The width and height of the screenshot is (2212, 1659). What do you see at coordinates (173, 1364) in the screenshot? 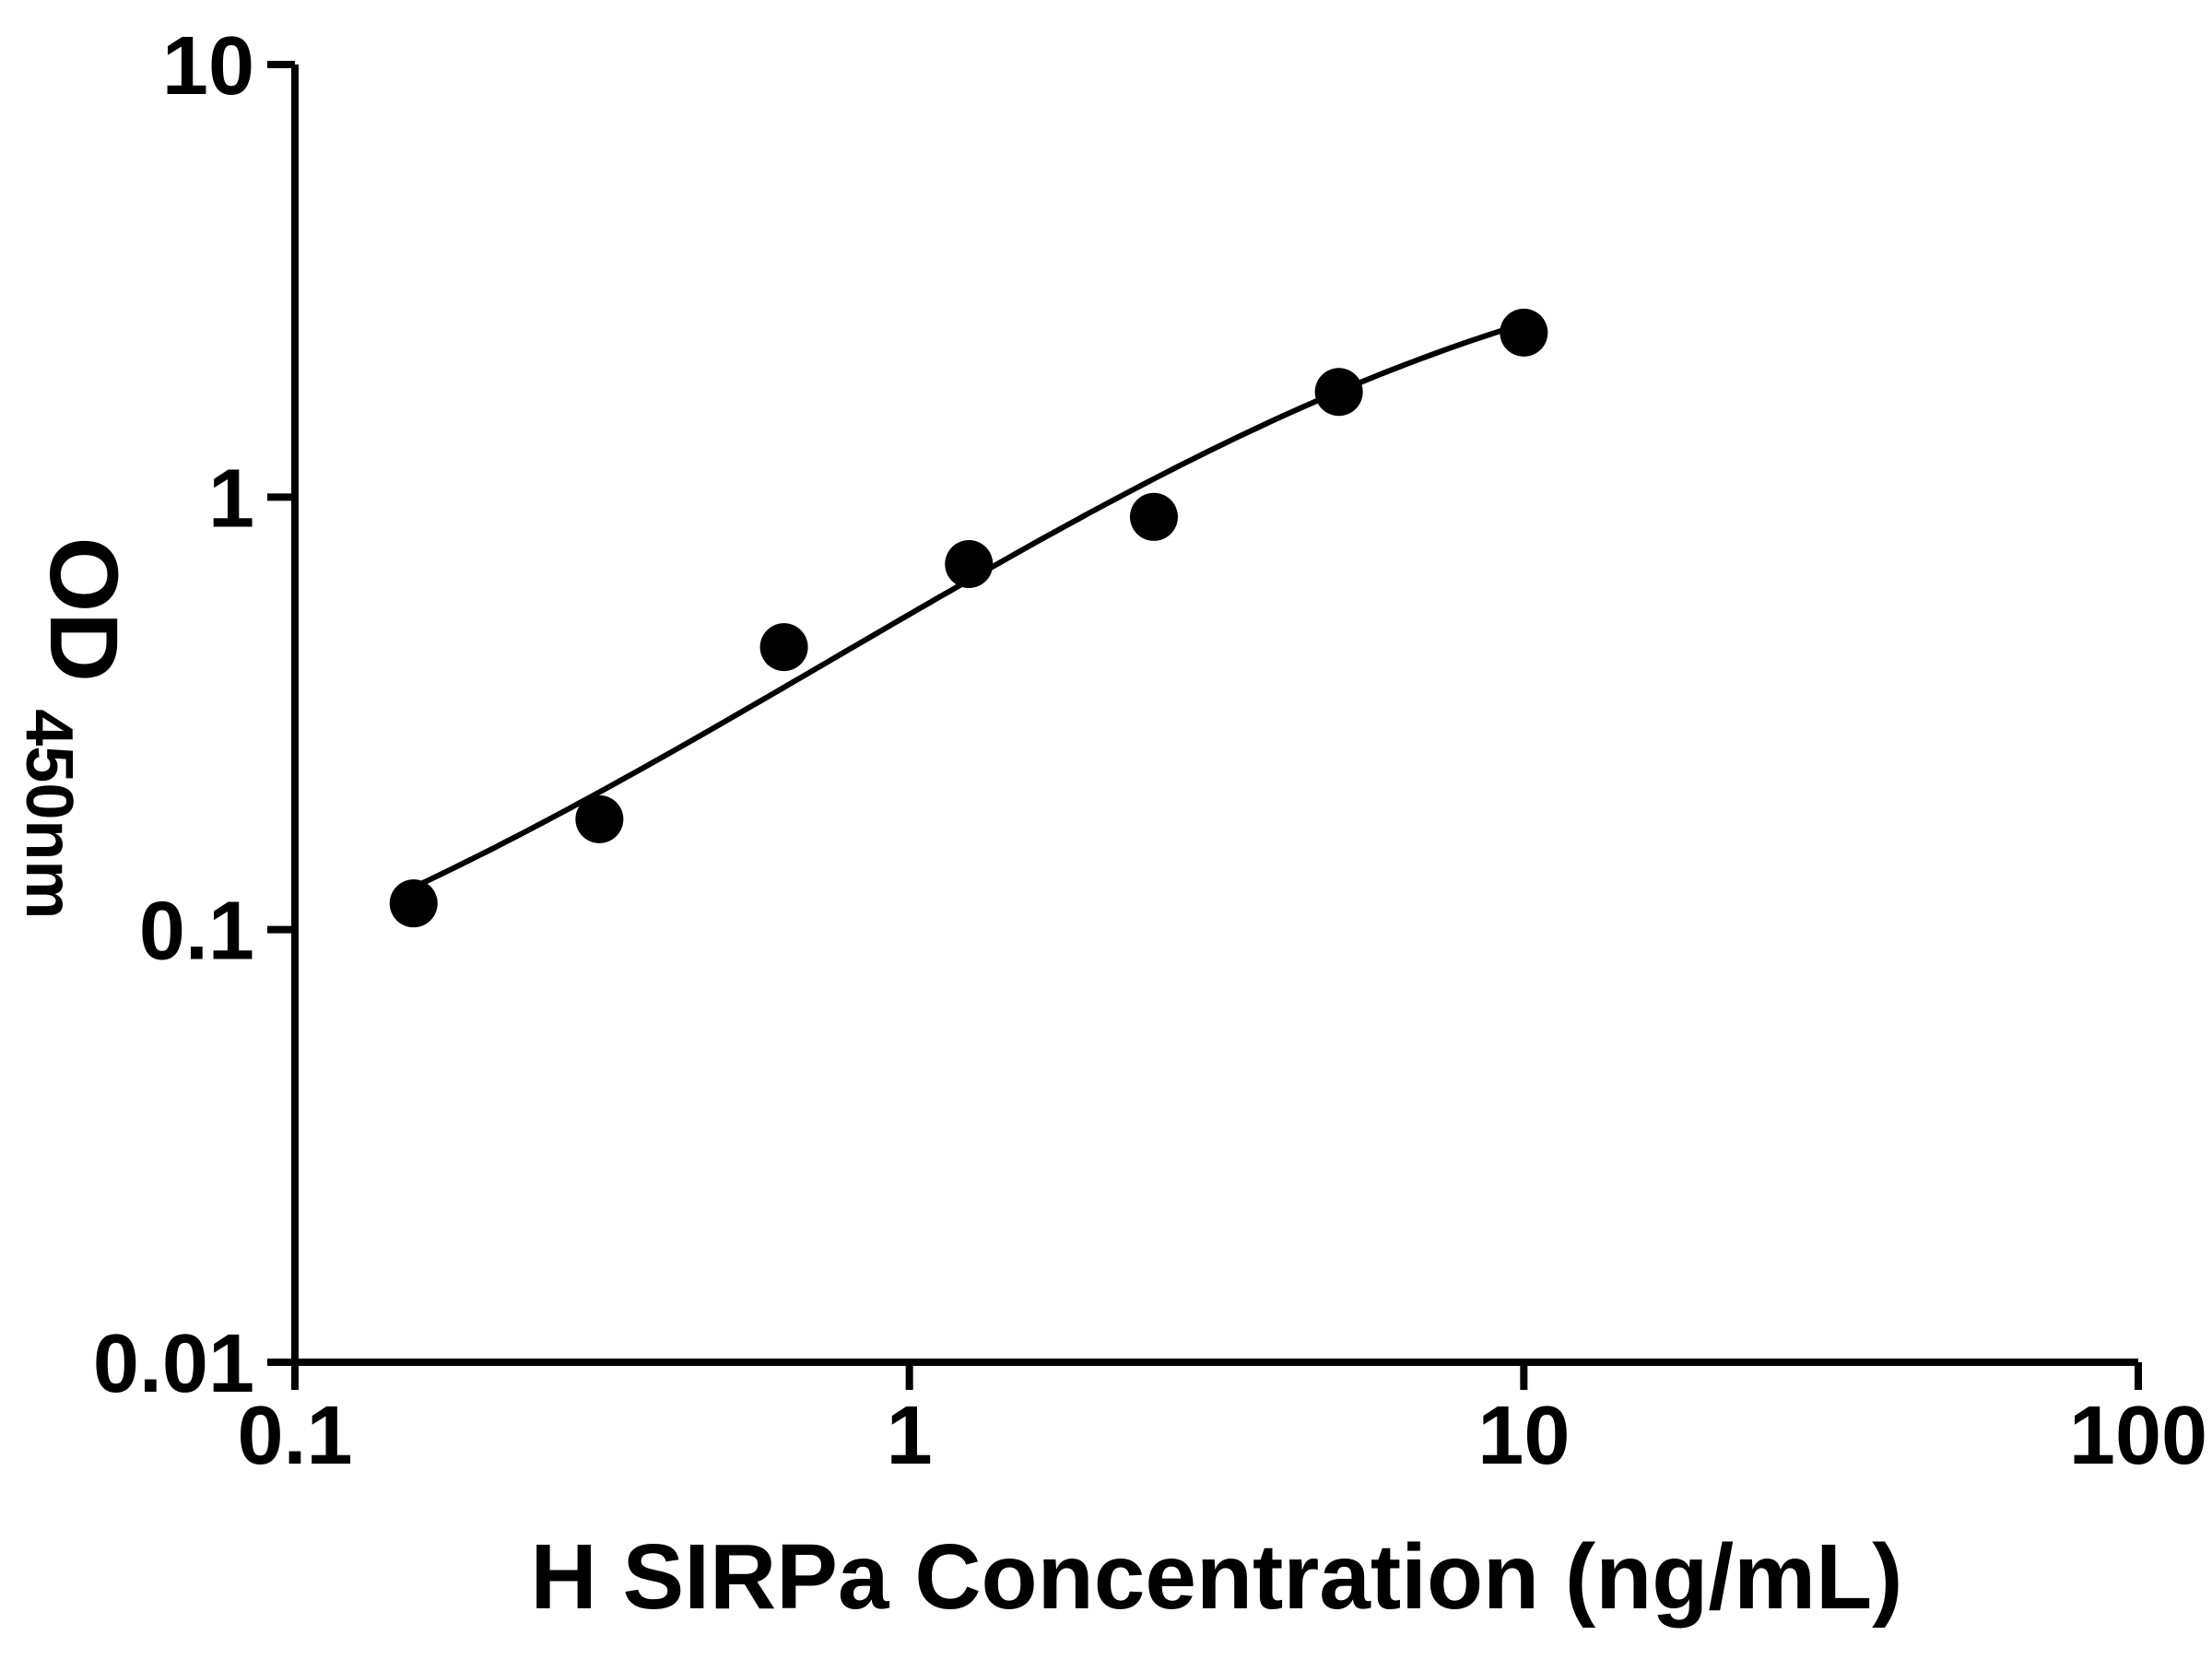
I see `y-tick-label: 0.01` at bounding box center [173, 1364].